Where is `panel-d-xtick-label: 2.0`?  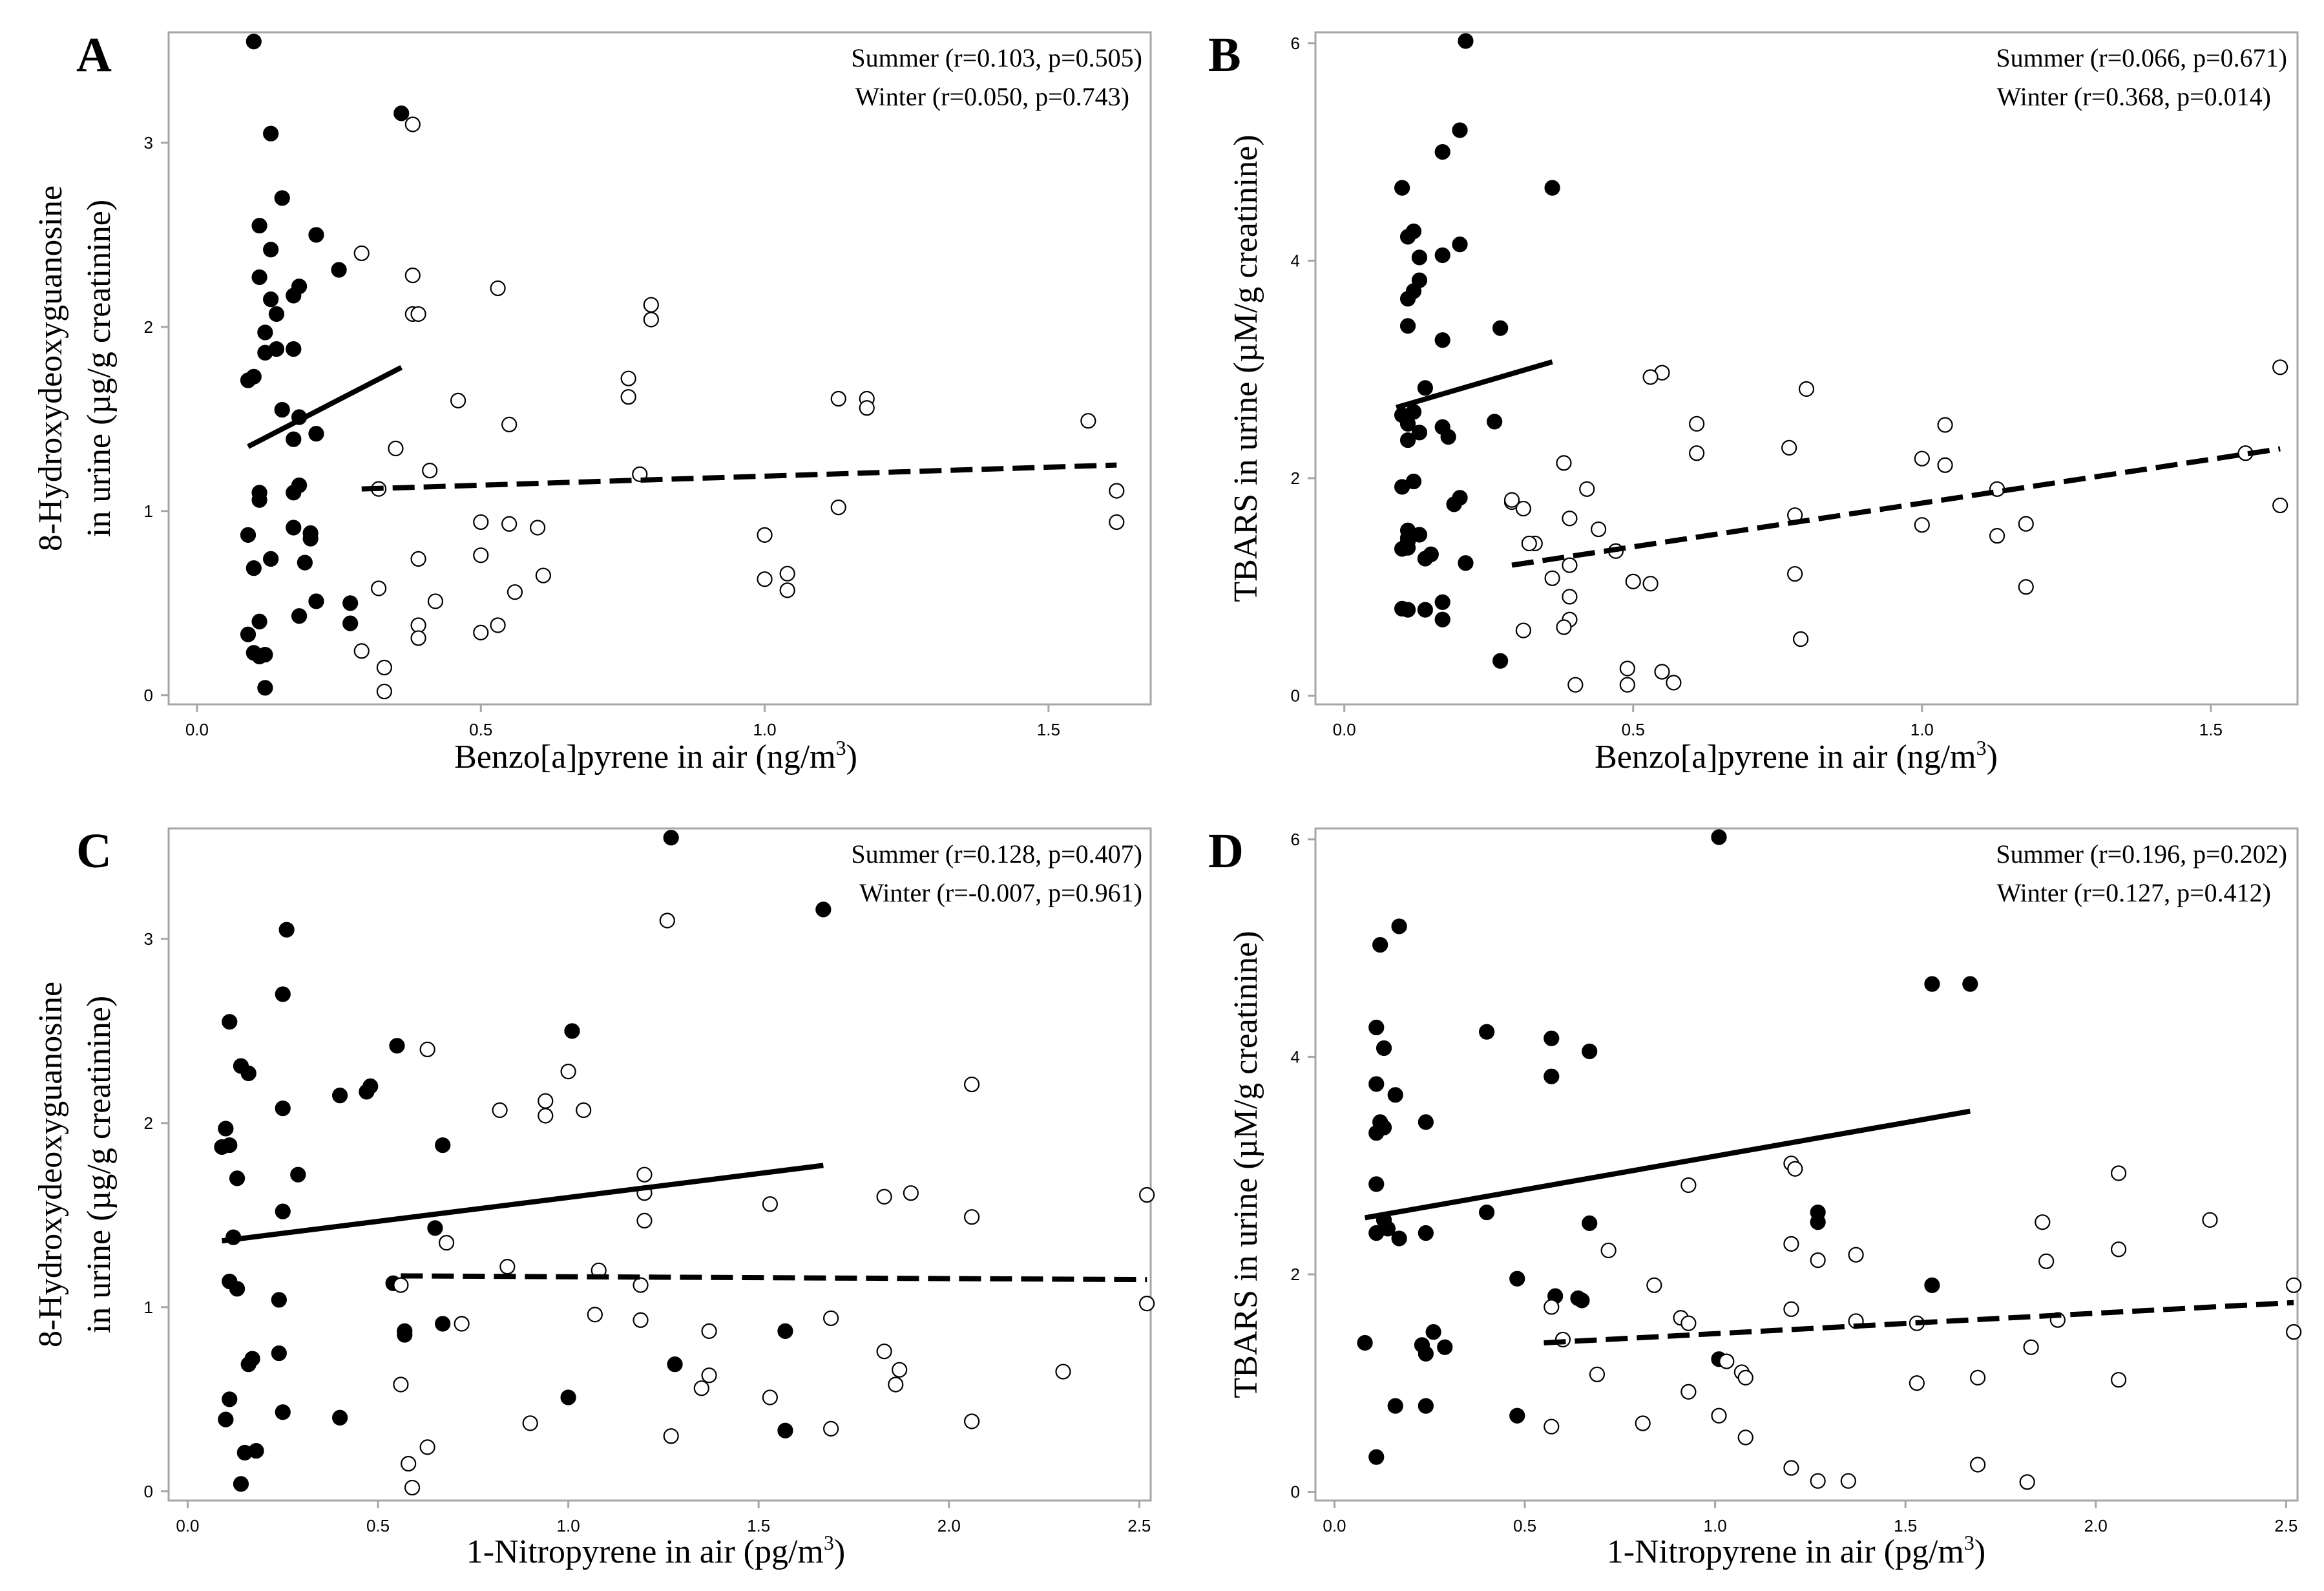 panel-d-xtick-label: 2.0 is located at coordinates (2096, 1525).